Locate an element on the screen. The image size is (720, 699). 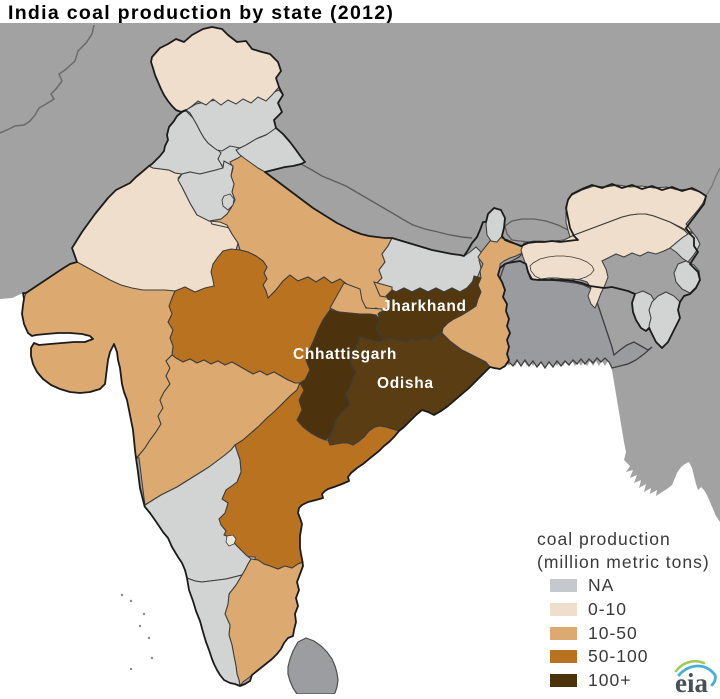
svg-text: Jharkhand is located at coordinates (424, 306).